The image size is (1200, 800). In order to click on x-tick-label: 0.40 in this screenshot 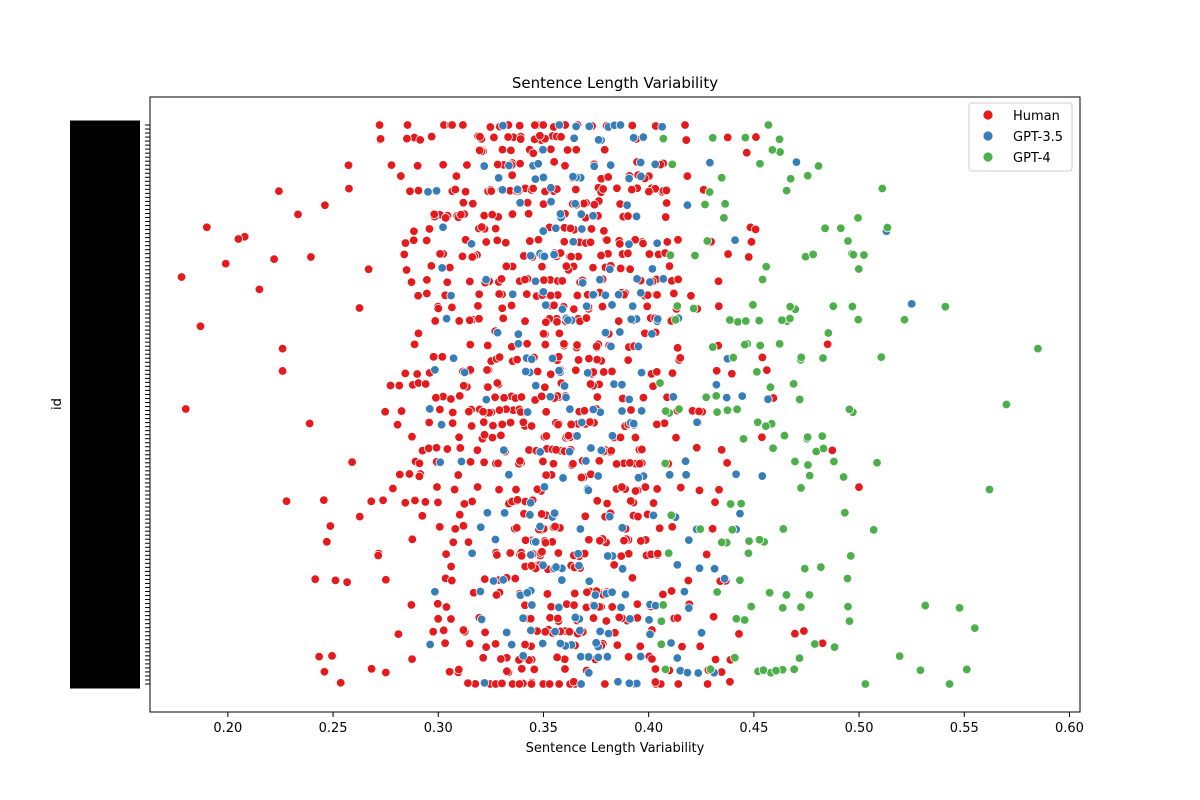, I will do `click(648, 728)`.